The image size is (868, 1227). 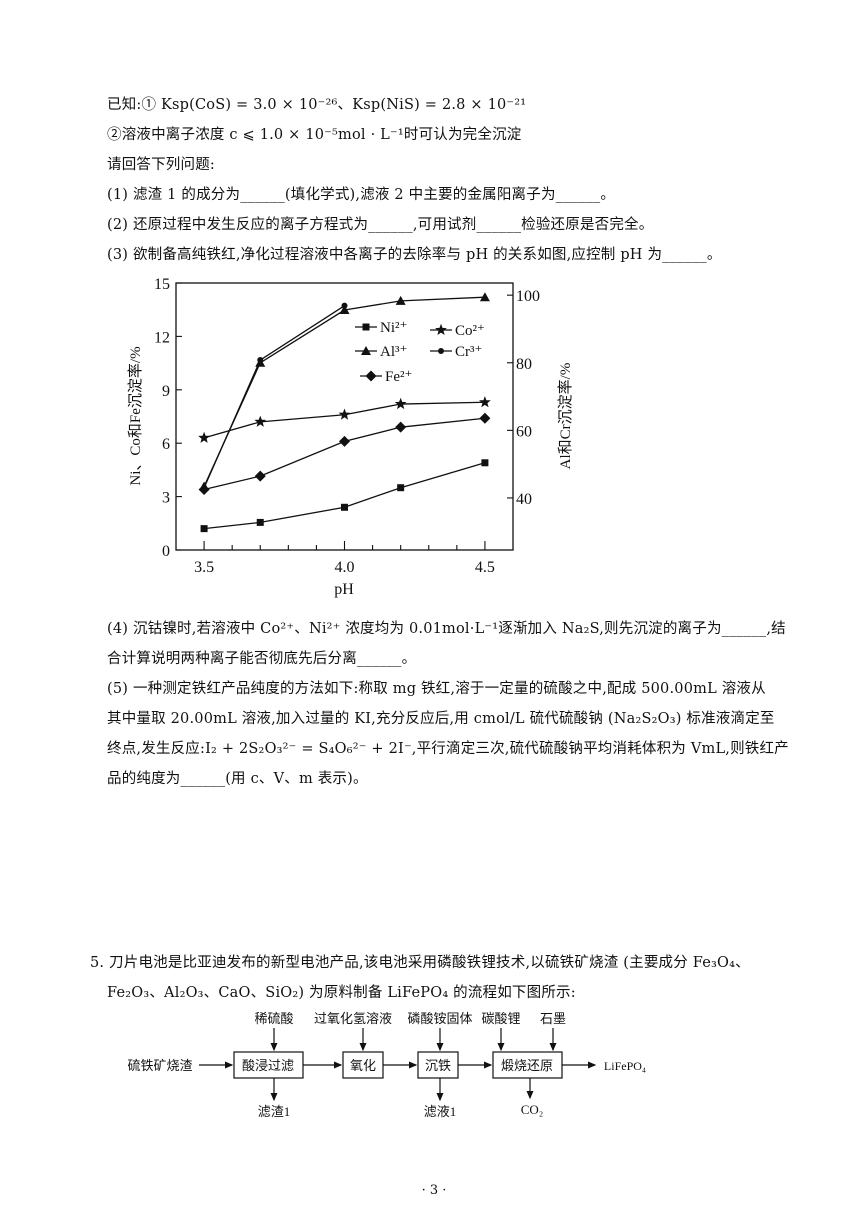 I want to click on flow-output: 滤渣1, so click(x=274, y=1111).